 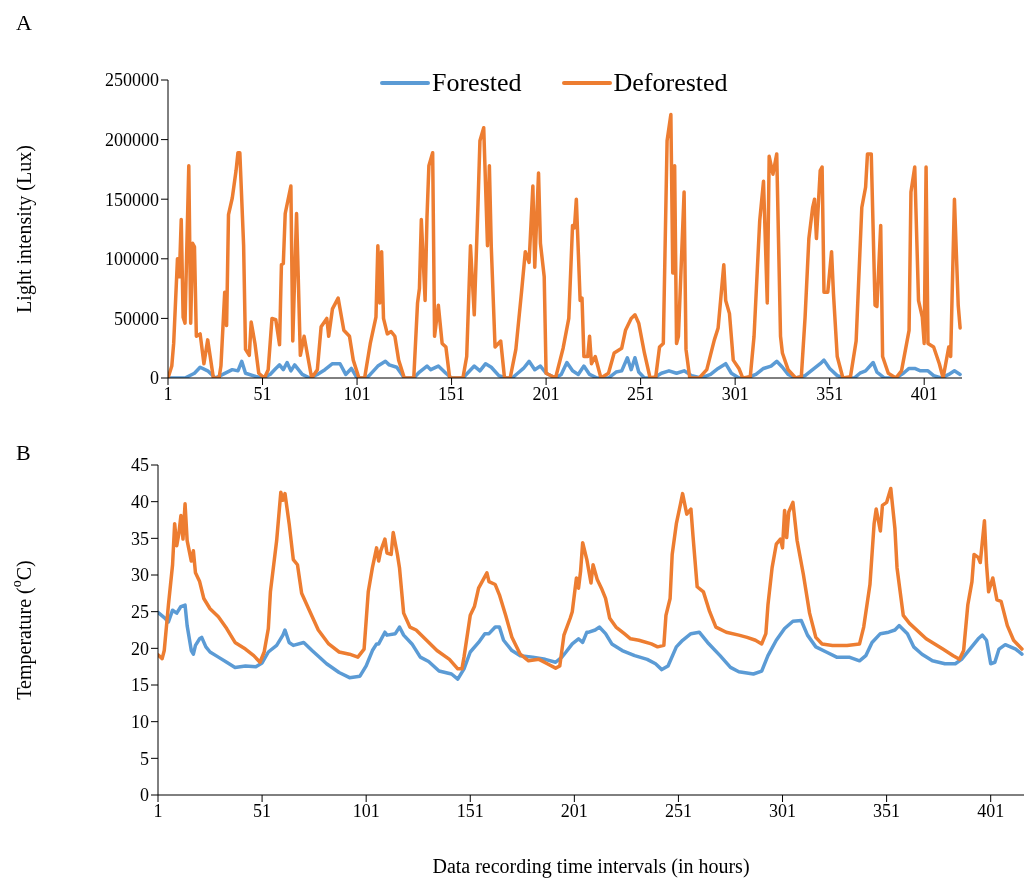 I want to click on y-tick-label: 15, so click(x=140, y=685).